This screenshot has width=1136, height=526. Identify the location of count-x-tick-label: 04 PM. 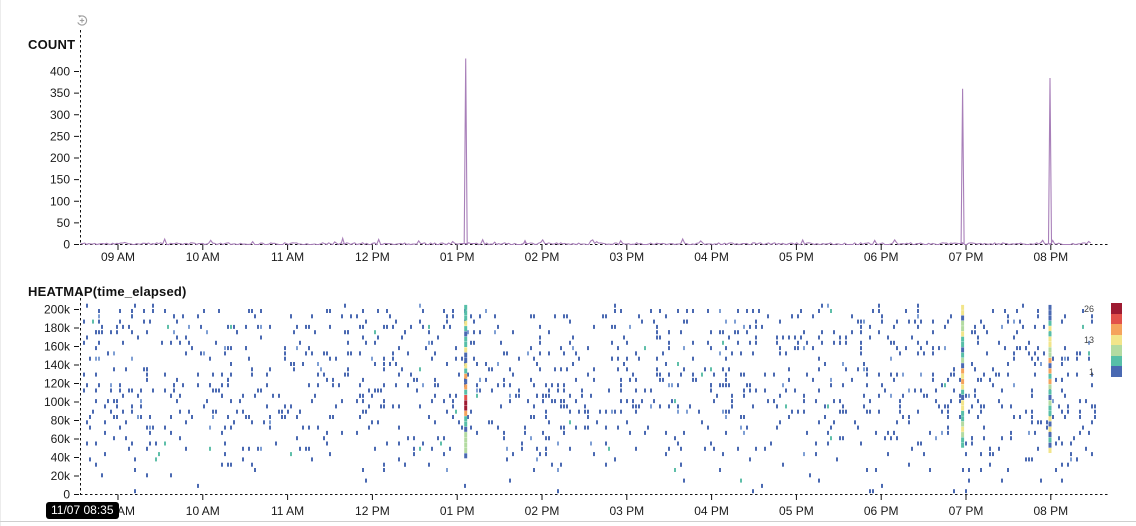
(711, 257).